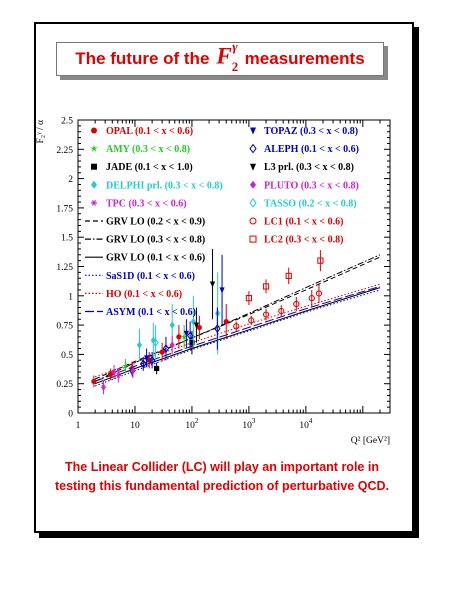 This screenshot has width=459, height=594. I want to click on legend-entry-label: AMY (0.3 < x < 0.8), so click(148, 149).